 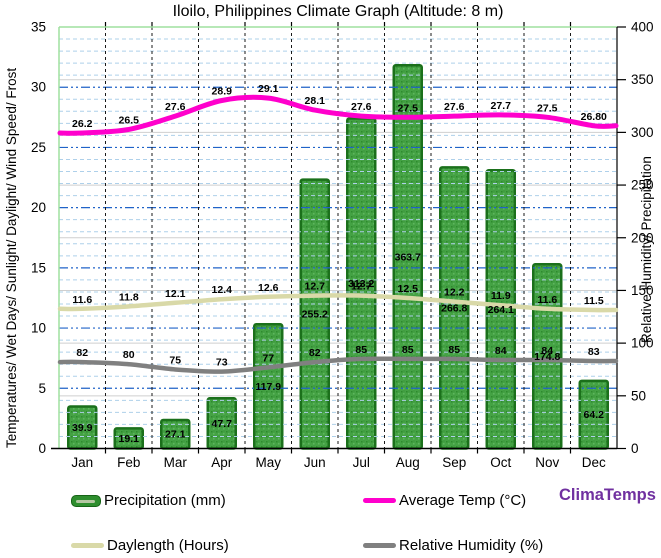 What do you see at coordinates (42, 448) in the screenshot?
I see `left-axis-tick-label: 0` at bounding box center [42, 448].